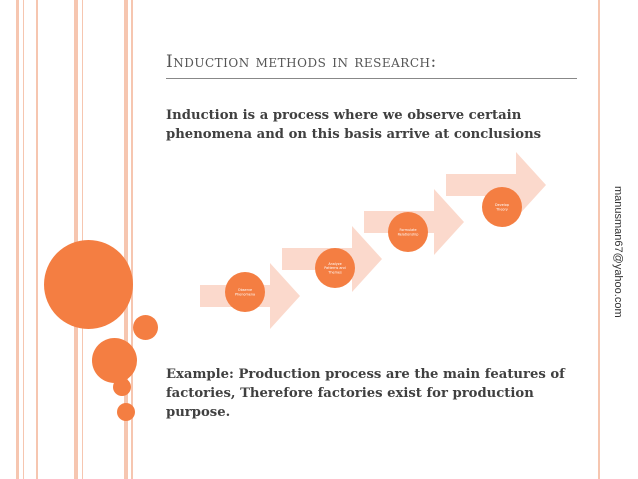 The height and width of the screenshot is (479, 638). I want to click on email-watermark: manusman67@yahoo.com, so click(618, 252).